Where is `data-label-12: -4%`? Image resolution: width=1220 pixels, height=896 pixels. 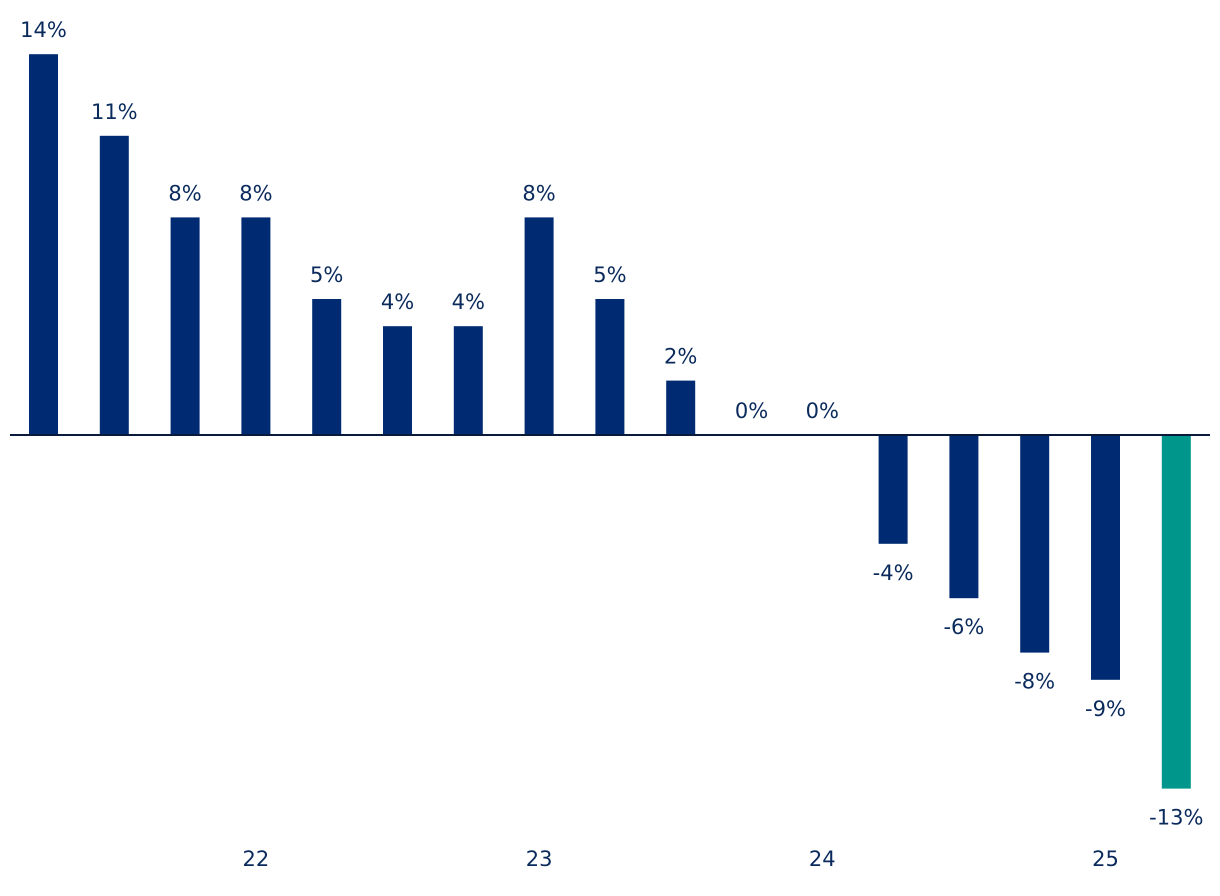
data-label-12: -4% is located at coordinates (893, 573).